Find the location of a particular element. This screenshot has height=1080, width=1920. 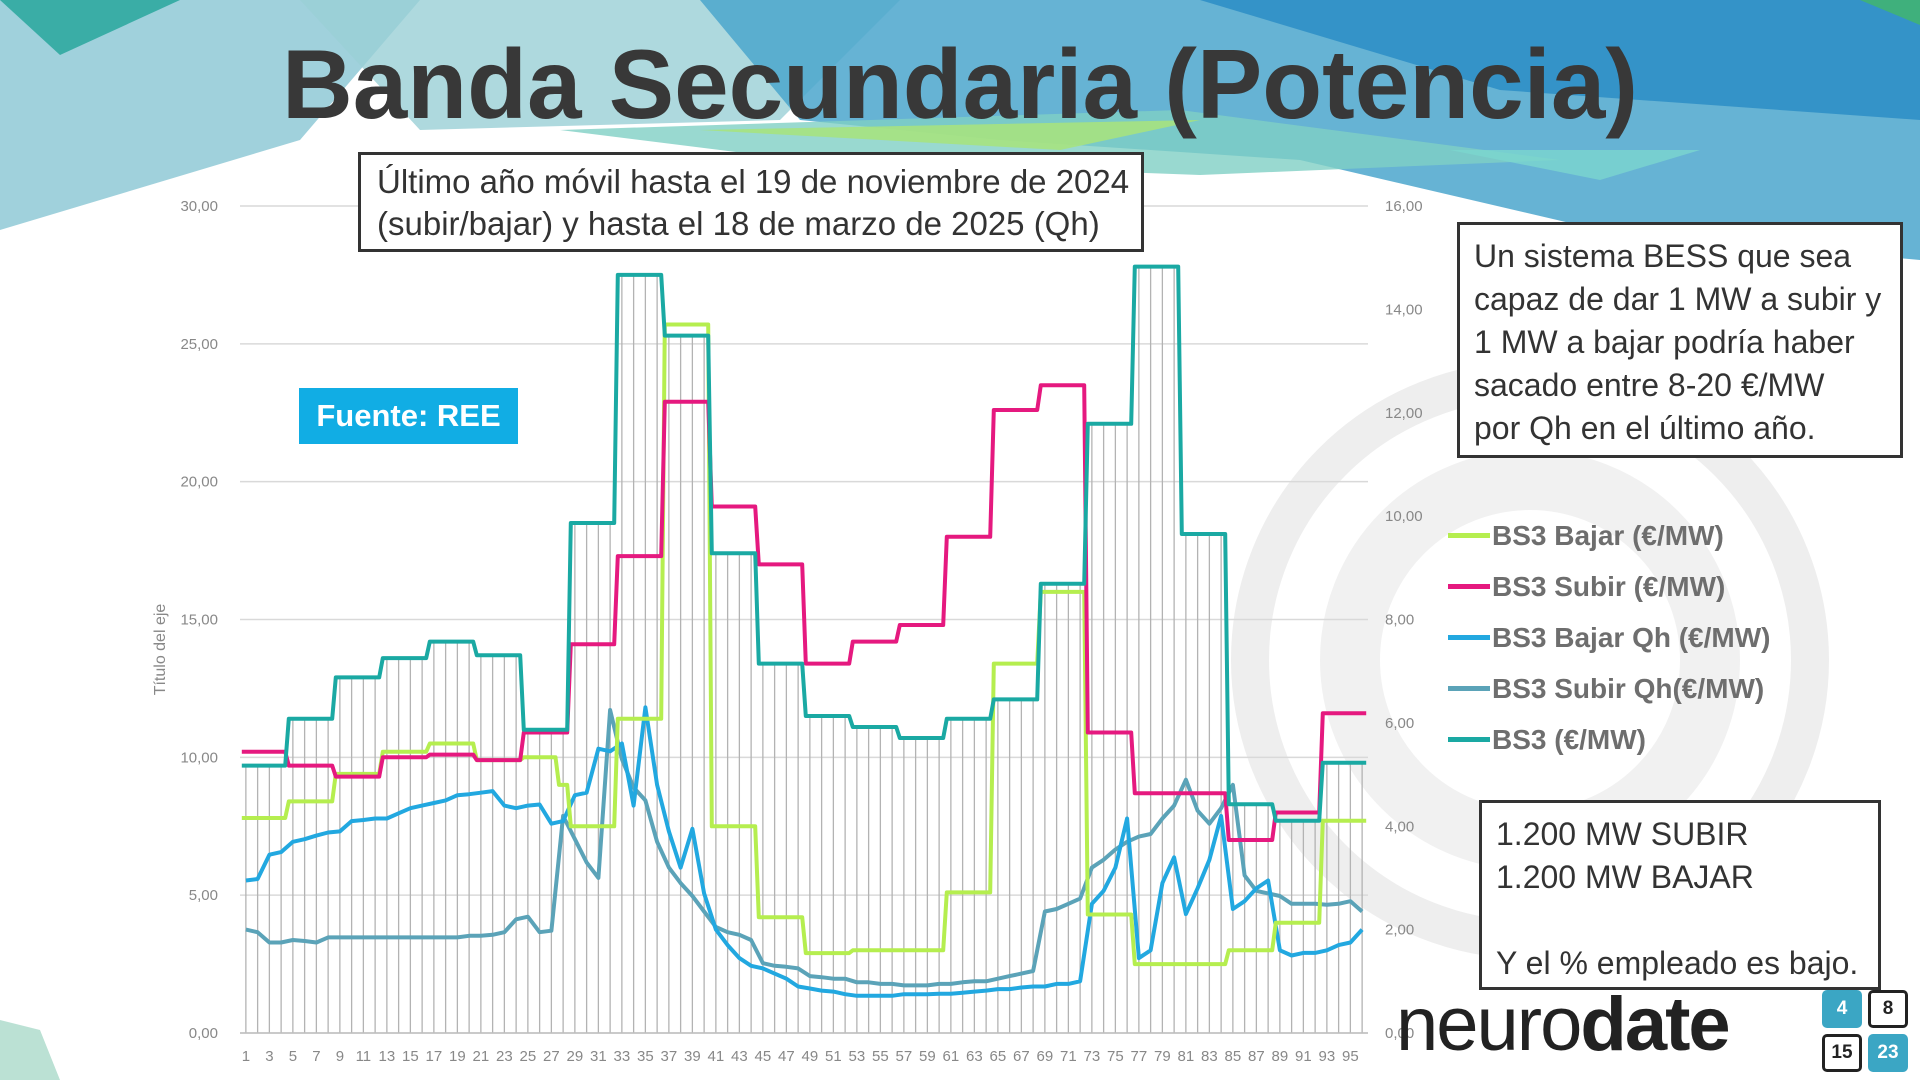

x-tick-label: 59 is located at coordinates (927, 1056).